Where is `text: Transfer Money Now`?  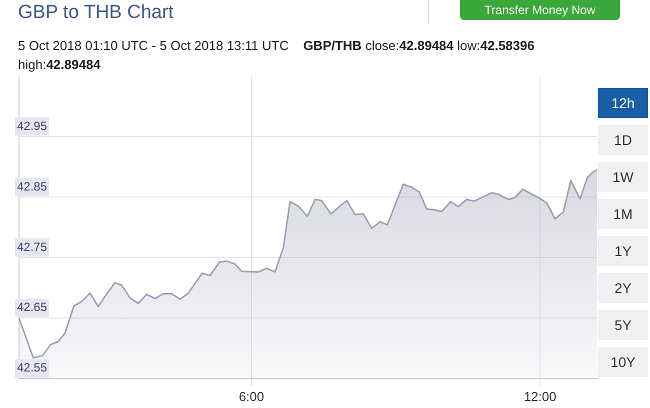
text: Transfer Money Now is located at coordinates (540, 10).